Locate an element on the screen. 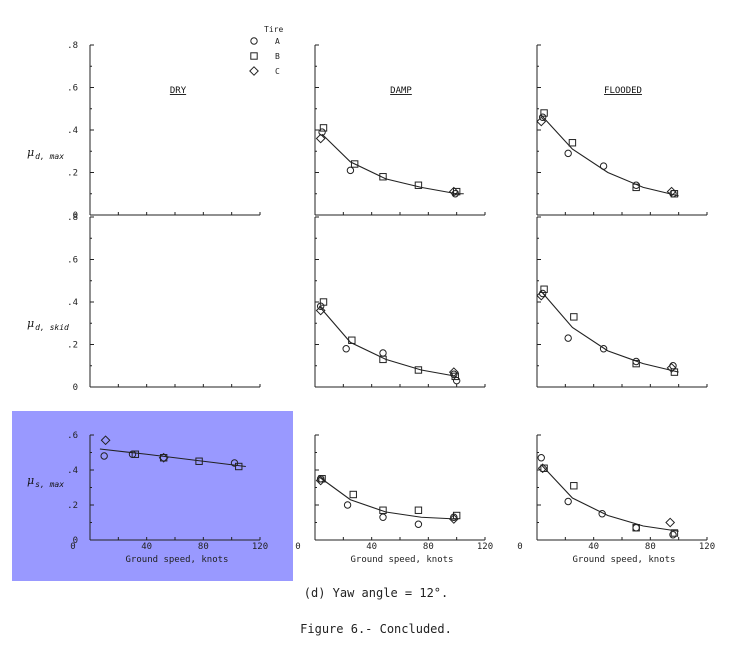 The width and height of the screenshot is (752, 653). panel-r0-dry-y-tick-label-4: .8 is located at coordinates (72, 46).